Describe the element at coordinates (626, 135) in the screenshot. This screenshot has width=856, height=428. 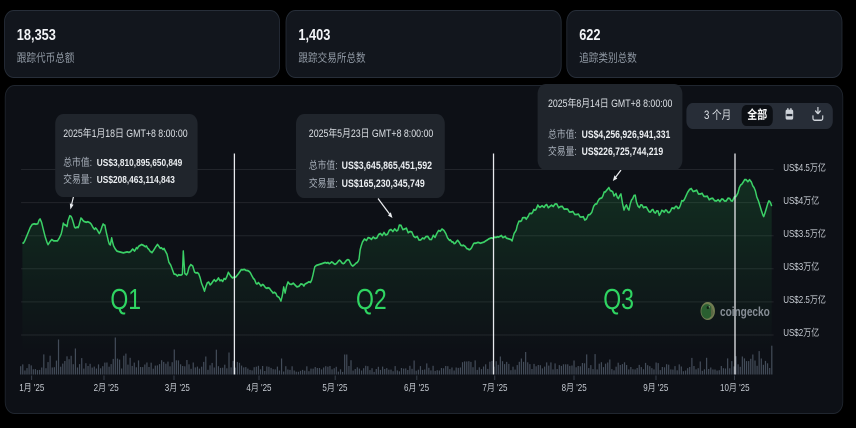
I see `svg-text: US$4,256,926,941,331` at that location.